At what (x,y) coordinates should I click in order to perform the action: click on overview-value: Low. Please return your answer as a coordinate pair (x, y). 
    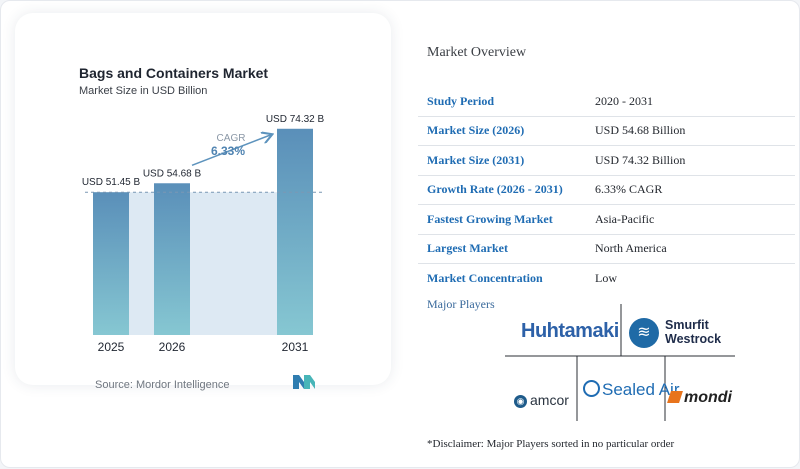
    Looking at the image, I should click on (695, 278).